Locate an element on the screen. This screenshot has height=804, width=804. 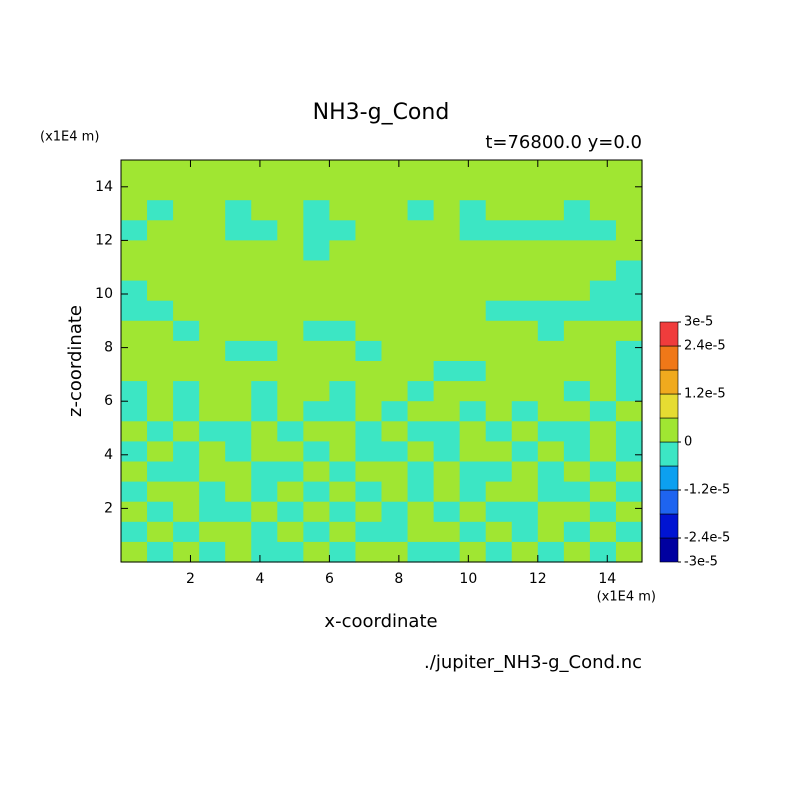
colorbar-label: -2.4e-5 is located at coordinates (707, 538).